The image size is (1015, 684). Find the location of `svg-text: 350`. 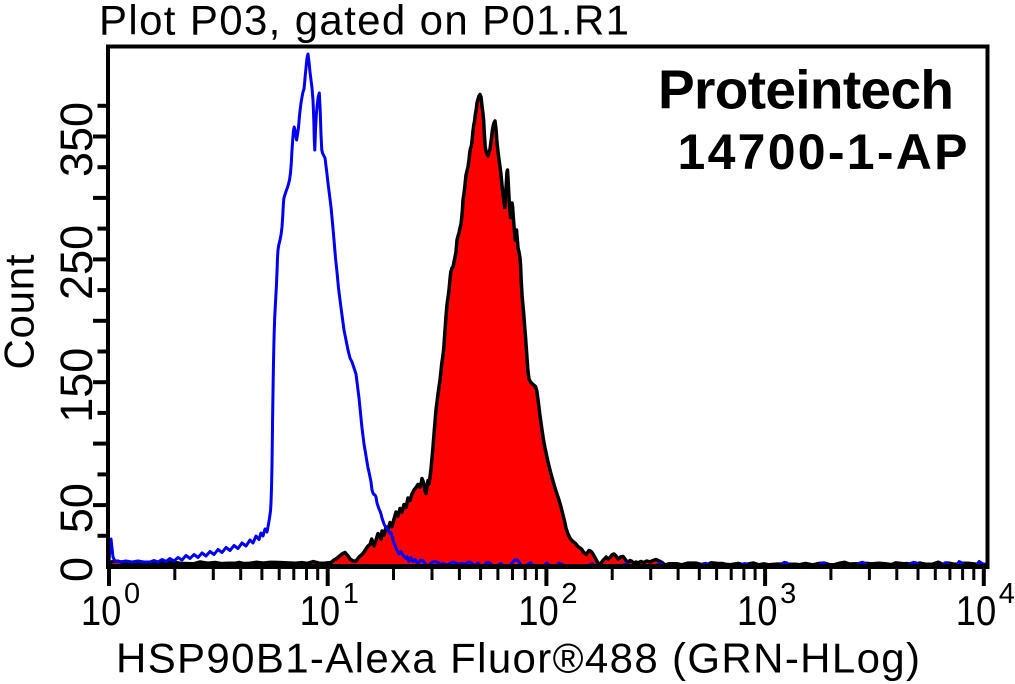

svg-text: 350 is located at coordinates (76, 139).